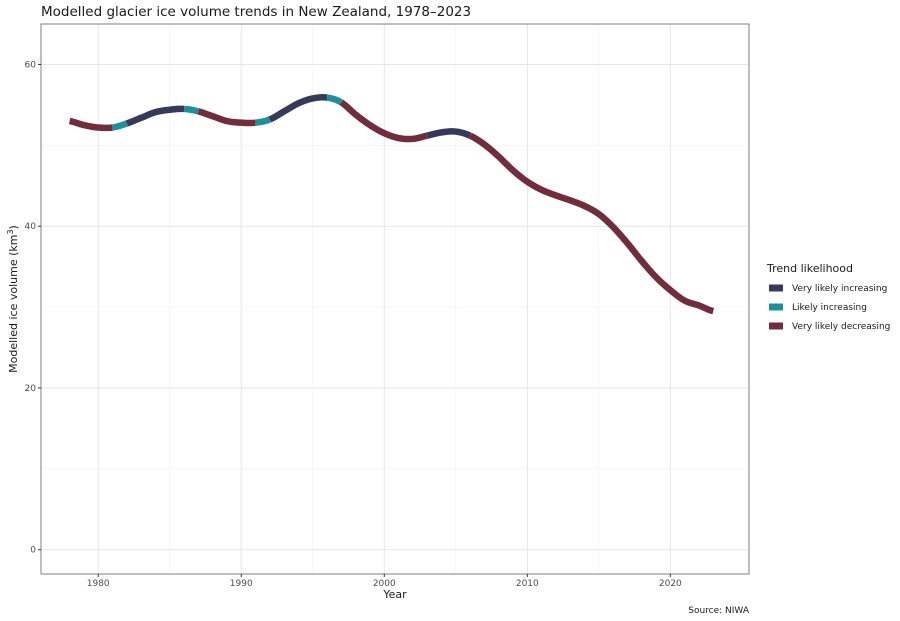  Describe the element at coordinates (527, 584) in the screenshot. I see `x-tick-label: 2010` at that location.